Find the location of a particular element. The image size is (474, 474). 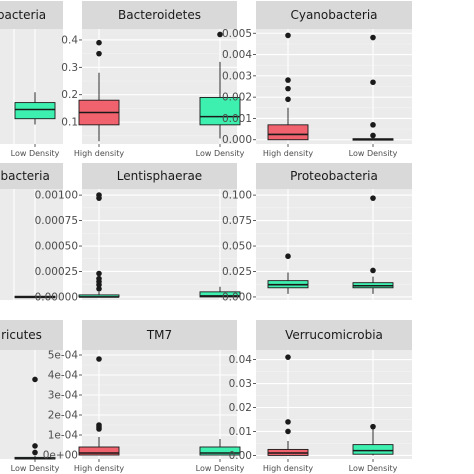

y-tick-label: 5e-04 is located at coordinates (63, 356).